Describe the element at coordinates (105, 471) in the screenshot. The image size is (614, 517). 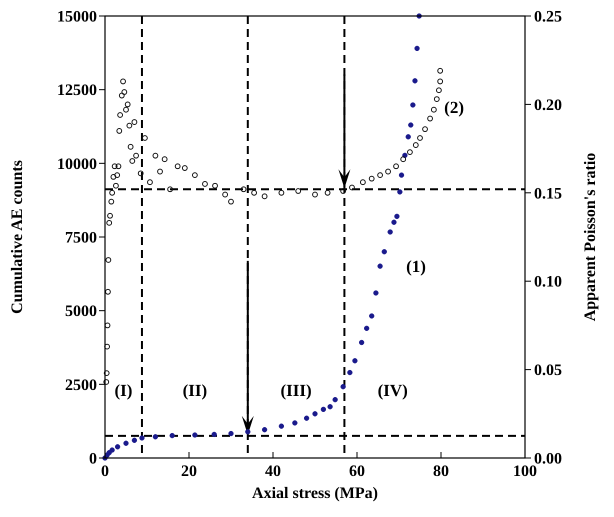
I see `x-tick-label: 0` at that location.